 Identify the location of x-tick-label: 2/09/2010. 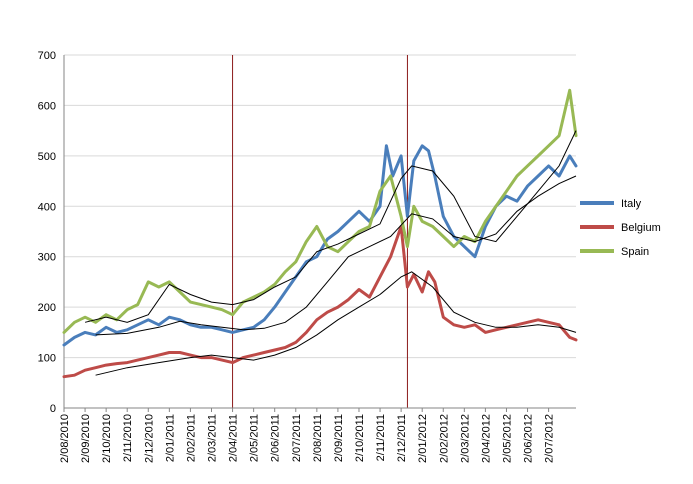
(86, 438).